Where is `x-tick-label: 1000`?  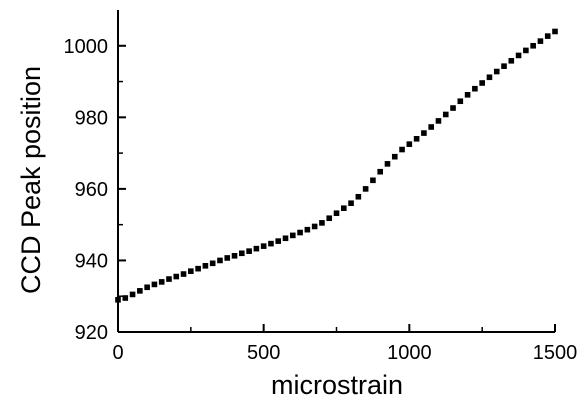
x-tick-label: 1000 is located at coordinates (409, 353).